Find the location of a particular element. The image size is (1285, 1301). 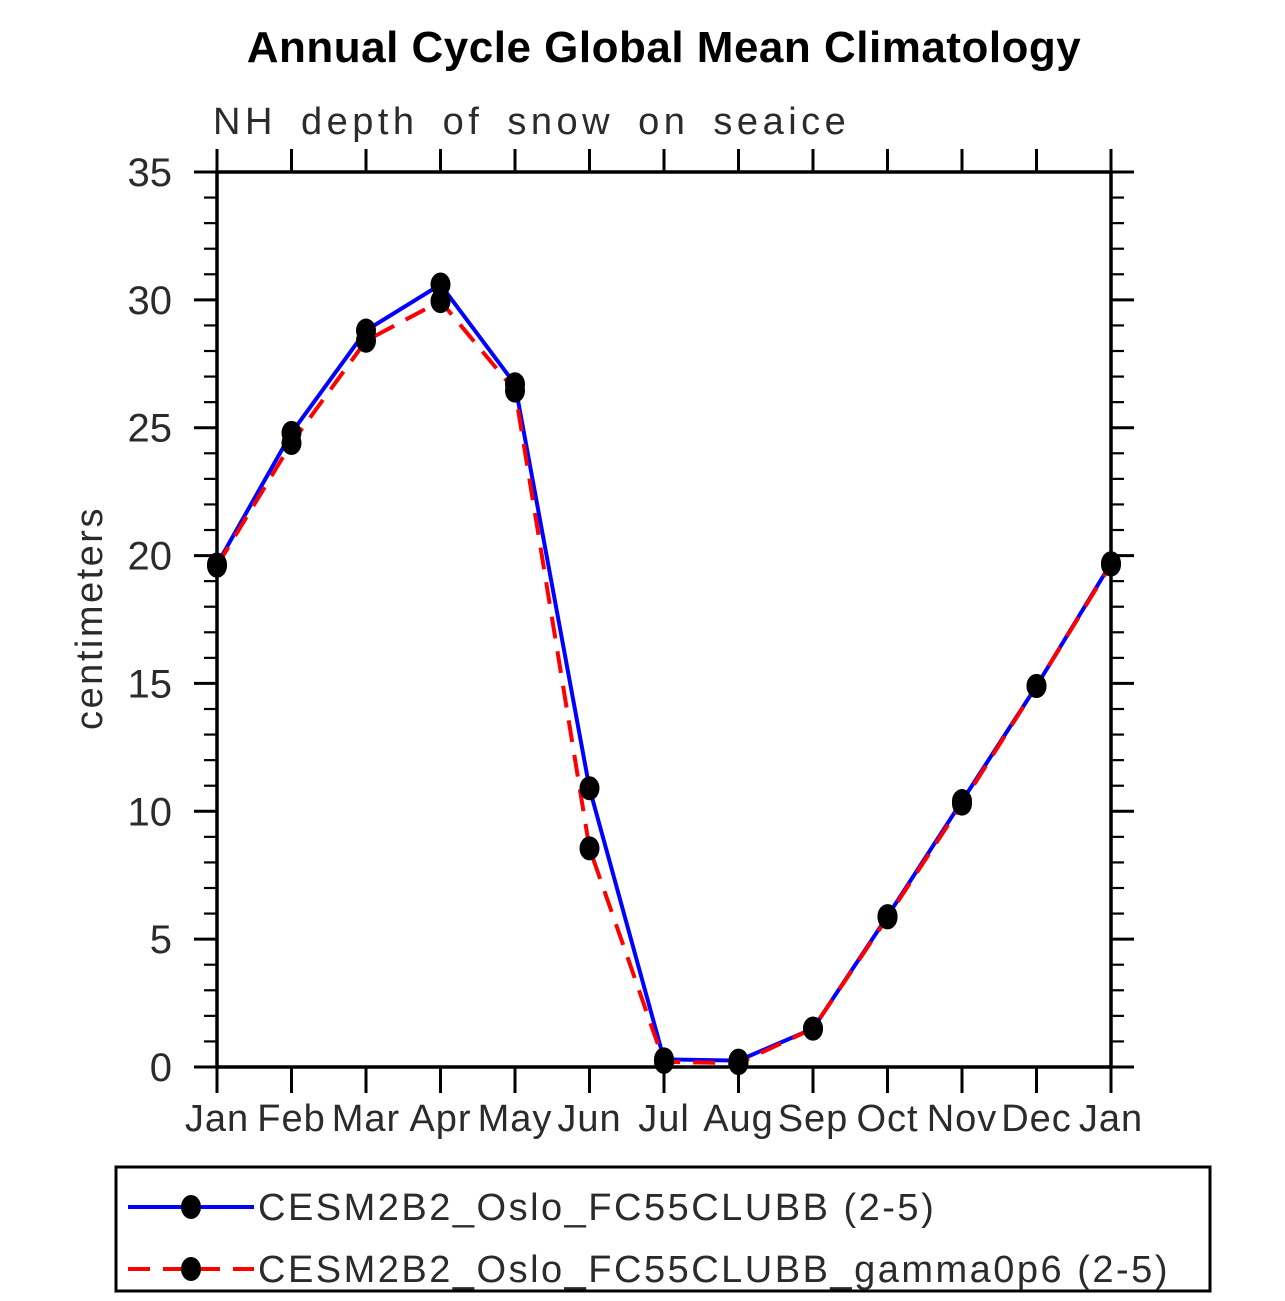

x-tick-label: Nov is located at coordinates (962, 1119).